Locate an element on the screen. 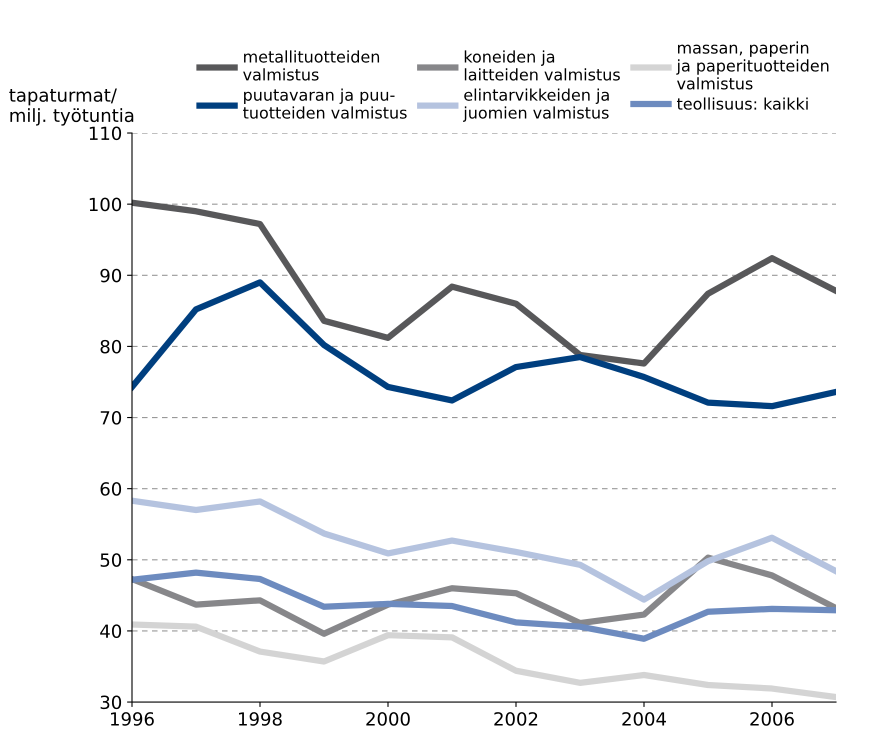  x-tick-label: 2002 is located at coordinates (516, 719).